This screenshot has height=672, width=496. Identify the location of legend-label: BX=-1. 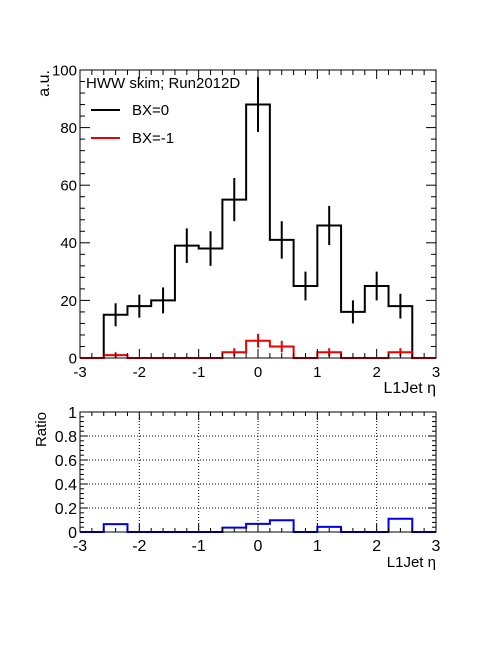
(153, 138).